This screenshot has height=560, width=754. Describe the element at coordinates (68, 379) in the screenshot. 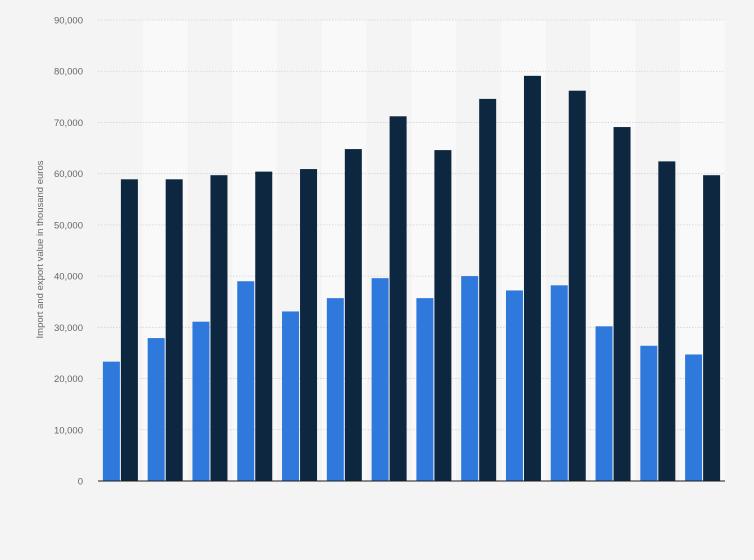

I see `y-tick-label: 20,000` at that location.